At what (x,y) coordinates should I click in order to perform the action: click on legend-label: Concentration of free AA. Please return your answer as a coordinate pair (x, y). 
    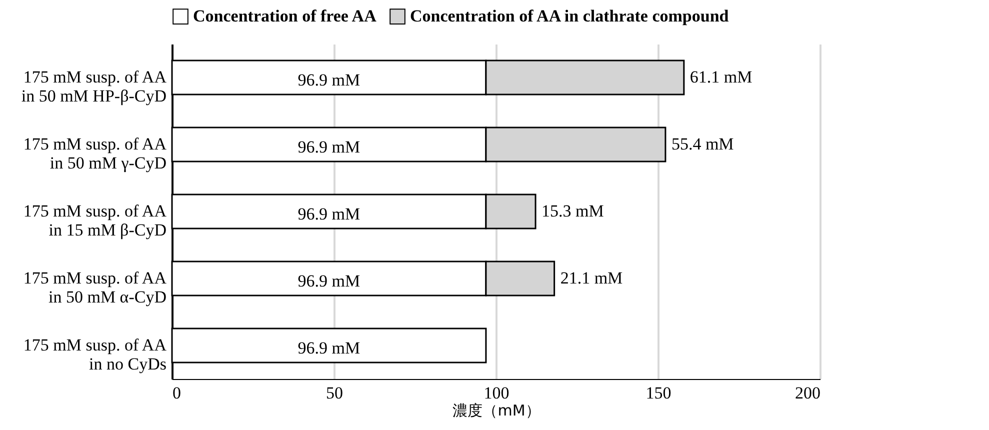
    Looking at the image, I should click on (285, 16).